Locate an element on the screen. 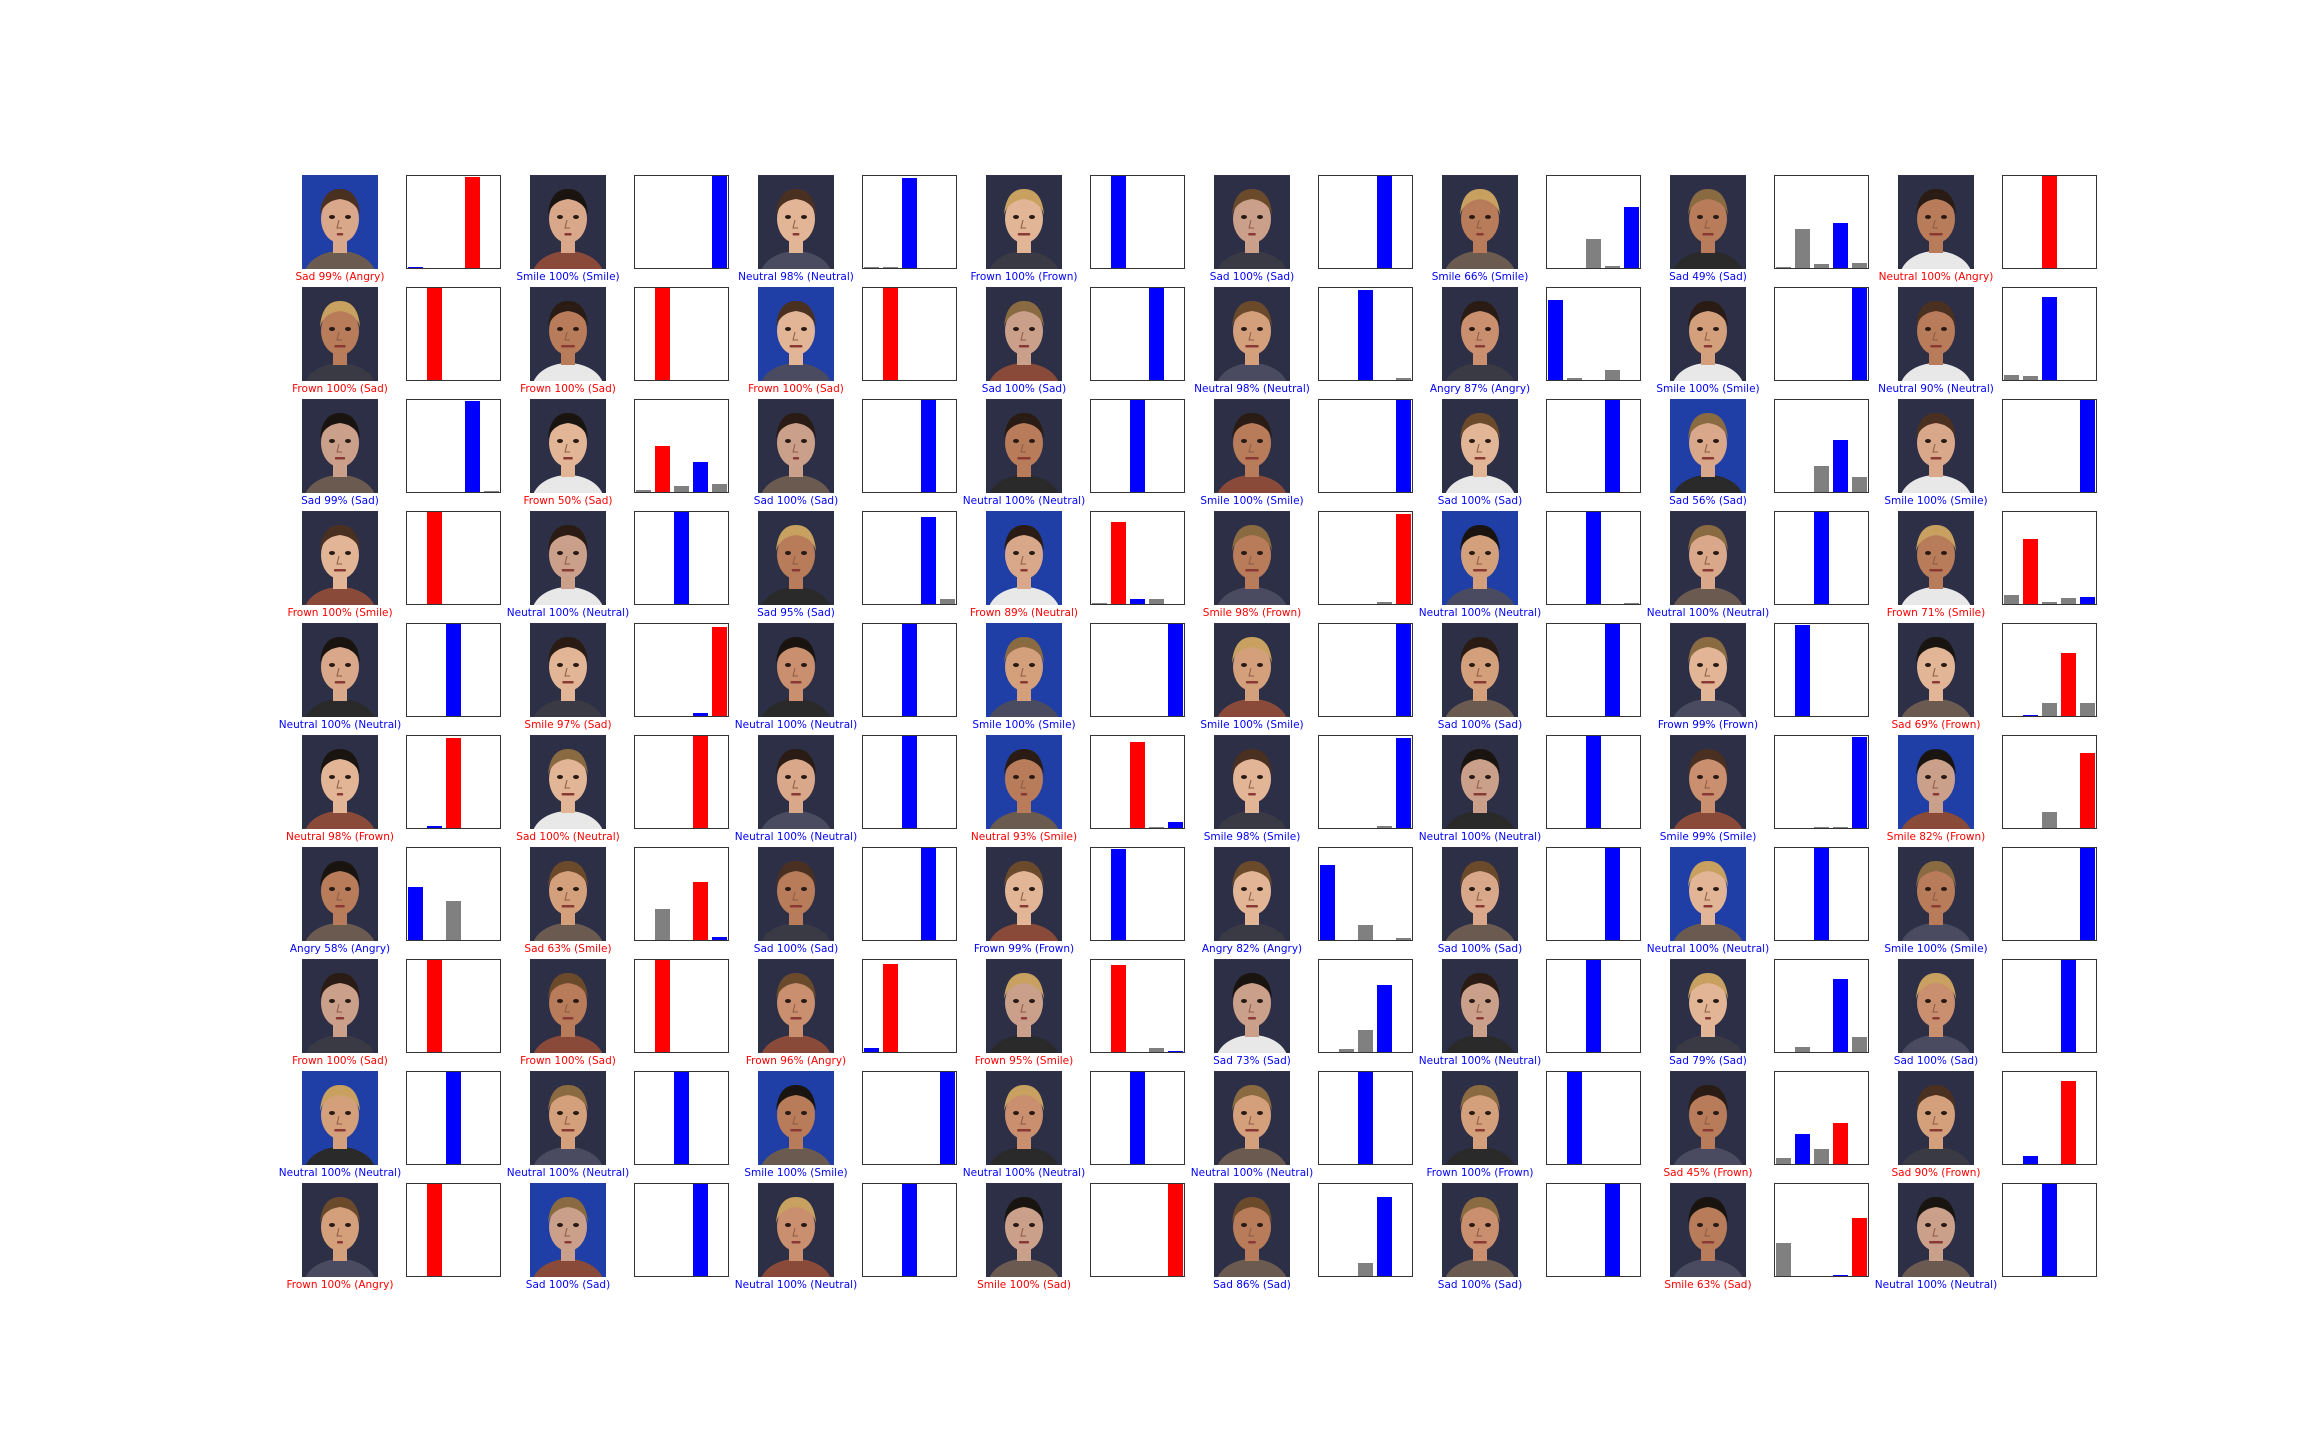  prediction-caption: Frown 100% (Sad) is located at coordinates (568, 1061).